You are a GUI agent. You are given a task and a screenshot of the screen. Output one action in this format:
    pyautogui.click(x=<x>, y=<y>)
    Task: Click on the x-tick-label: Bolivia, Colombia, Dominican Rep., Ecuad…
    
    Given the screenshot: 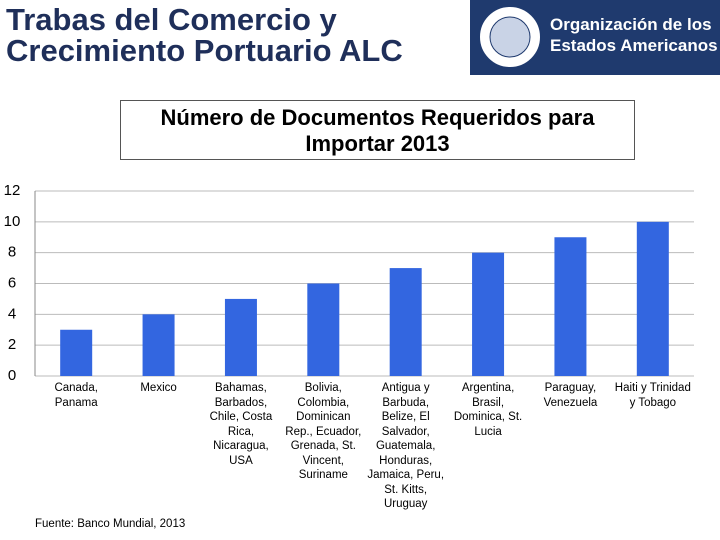 What is the action you would take?
    pyautogui.click(x=323, y=431)
    